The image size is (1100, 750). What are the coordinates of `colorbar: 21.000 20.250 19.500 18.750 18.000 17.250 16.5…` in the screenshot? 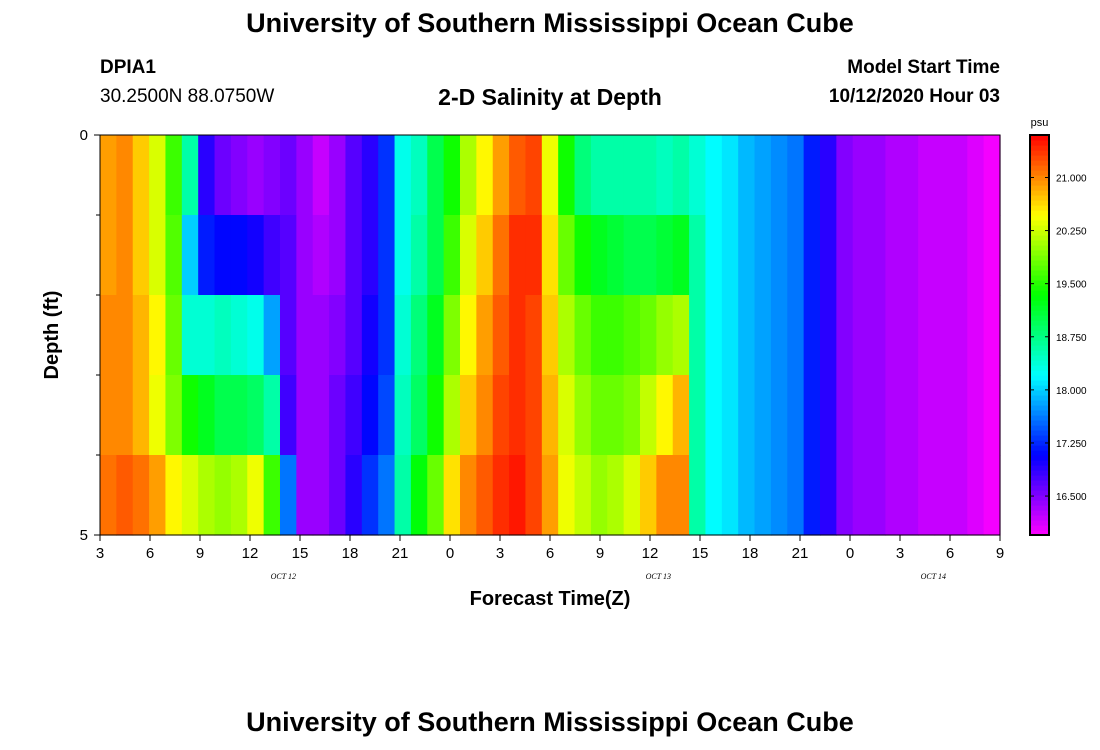 It's located at (1058, 326).